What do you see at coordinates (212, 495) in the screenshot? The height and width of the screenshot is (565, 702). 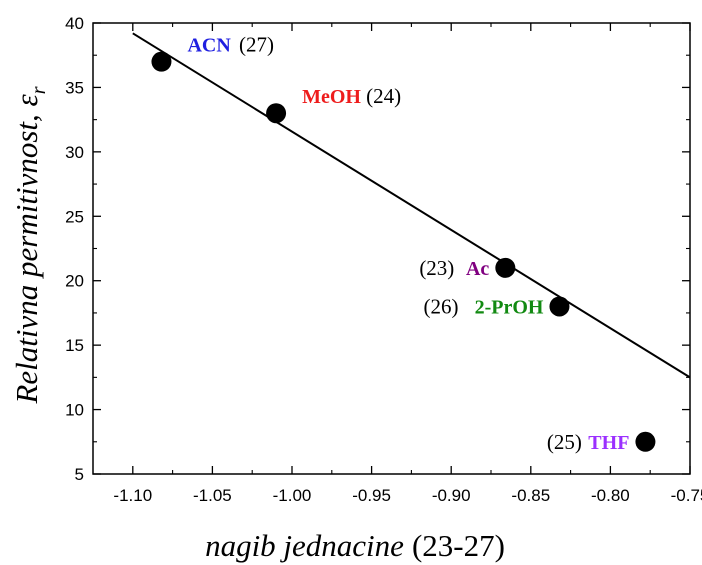 I see `x-tick-label: -1.05` at bounding box center [212, 495].